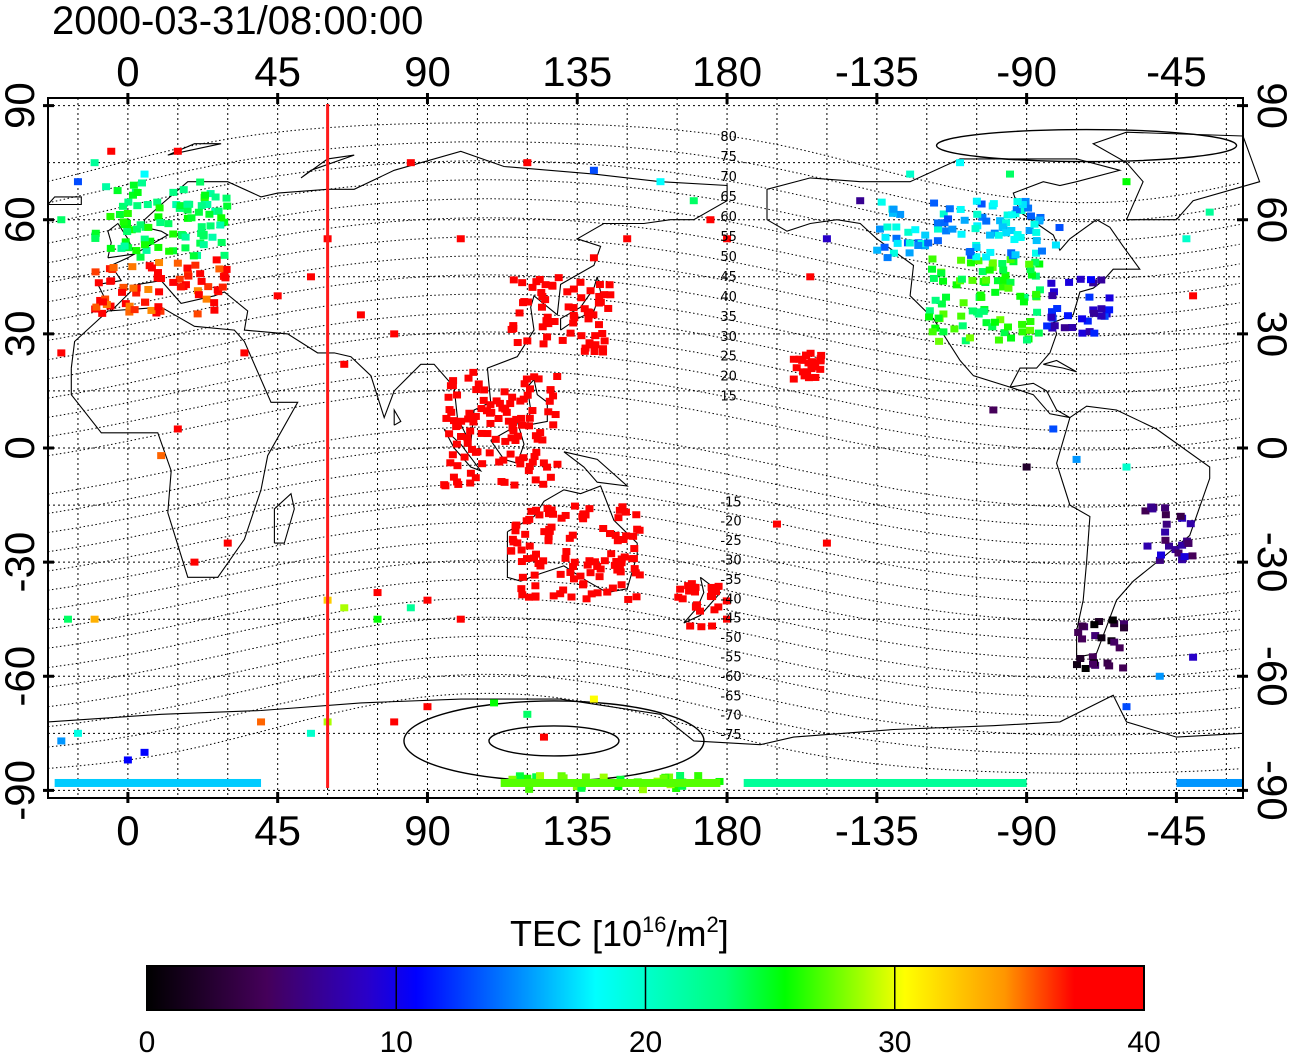  I want to click on lon-label-bottom: -90, so click(1026, 830).